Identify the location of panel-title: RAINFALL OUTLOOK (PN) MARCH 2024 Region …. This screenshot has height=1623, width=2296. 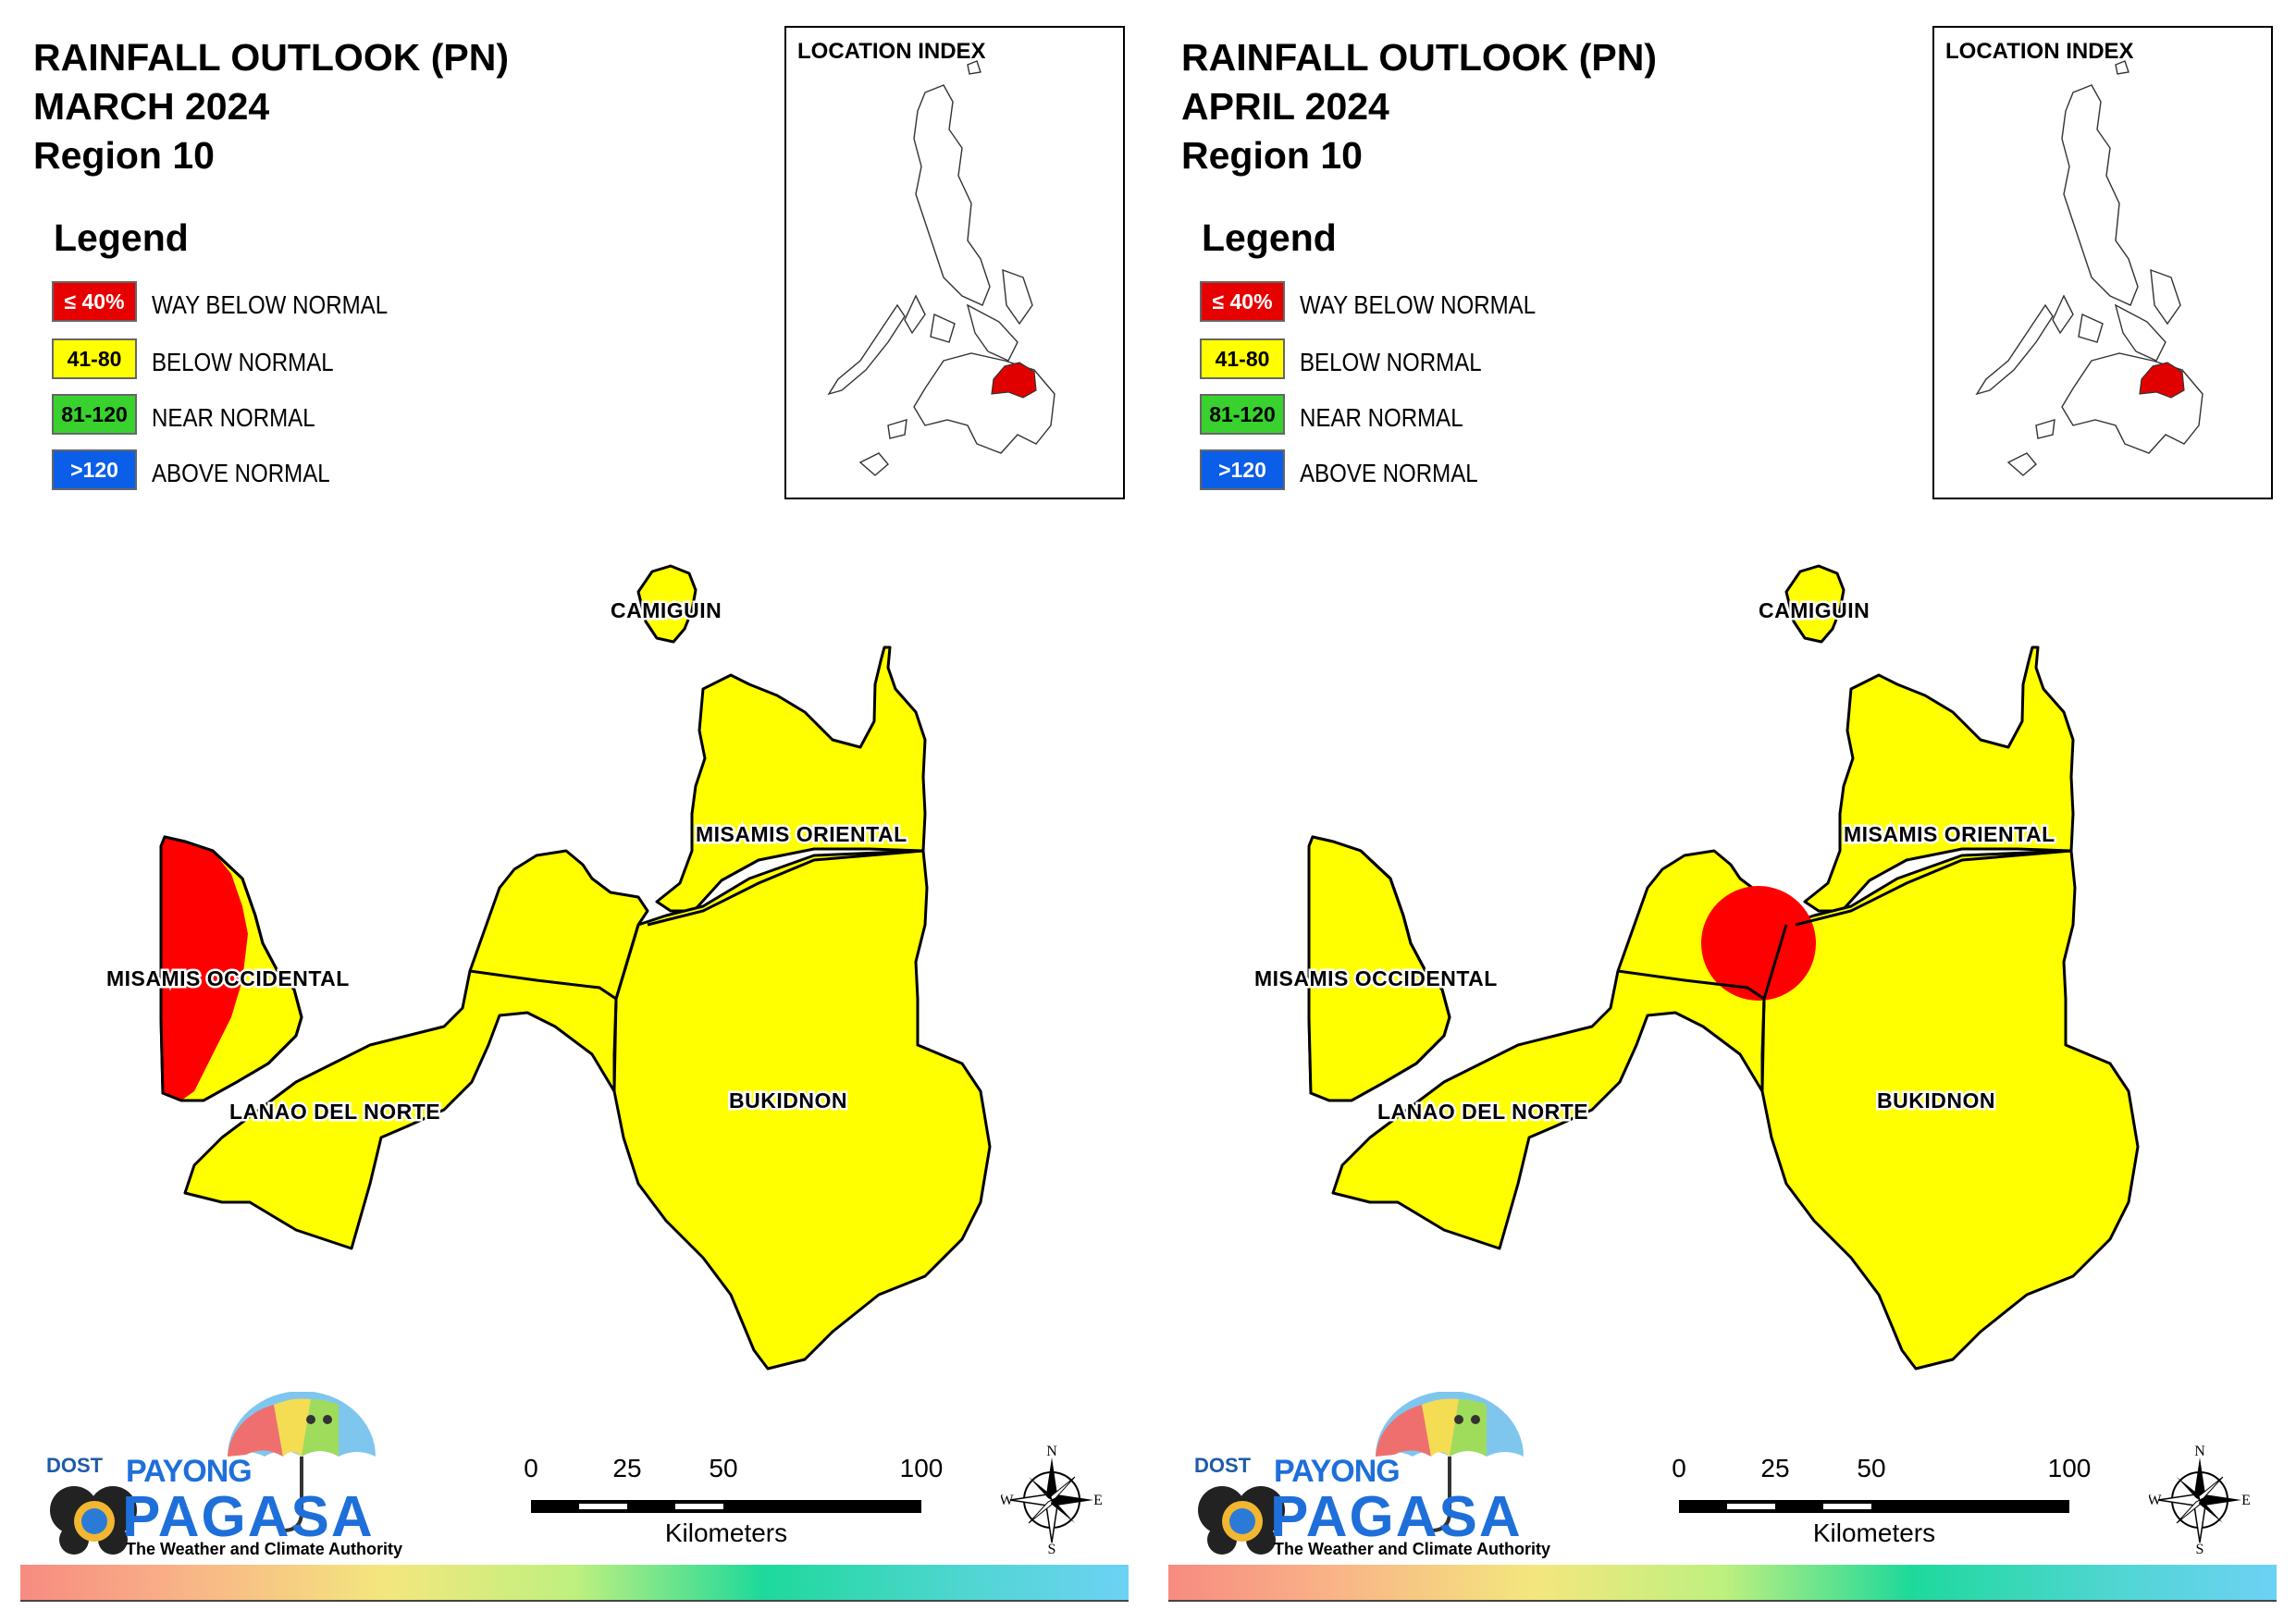
(271, 106).